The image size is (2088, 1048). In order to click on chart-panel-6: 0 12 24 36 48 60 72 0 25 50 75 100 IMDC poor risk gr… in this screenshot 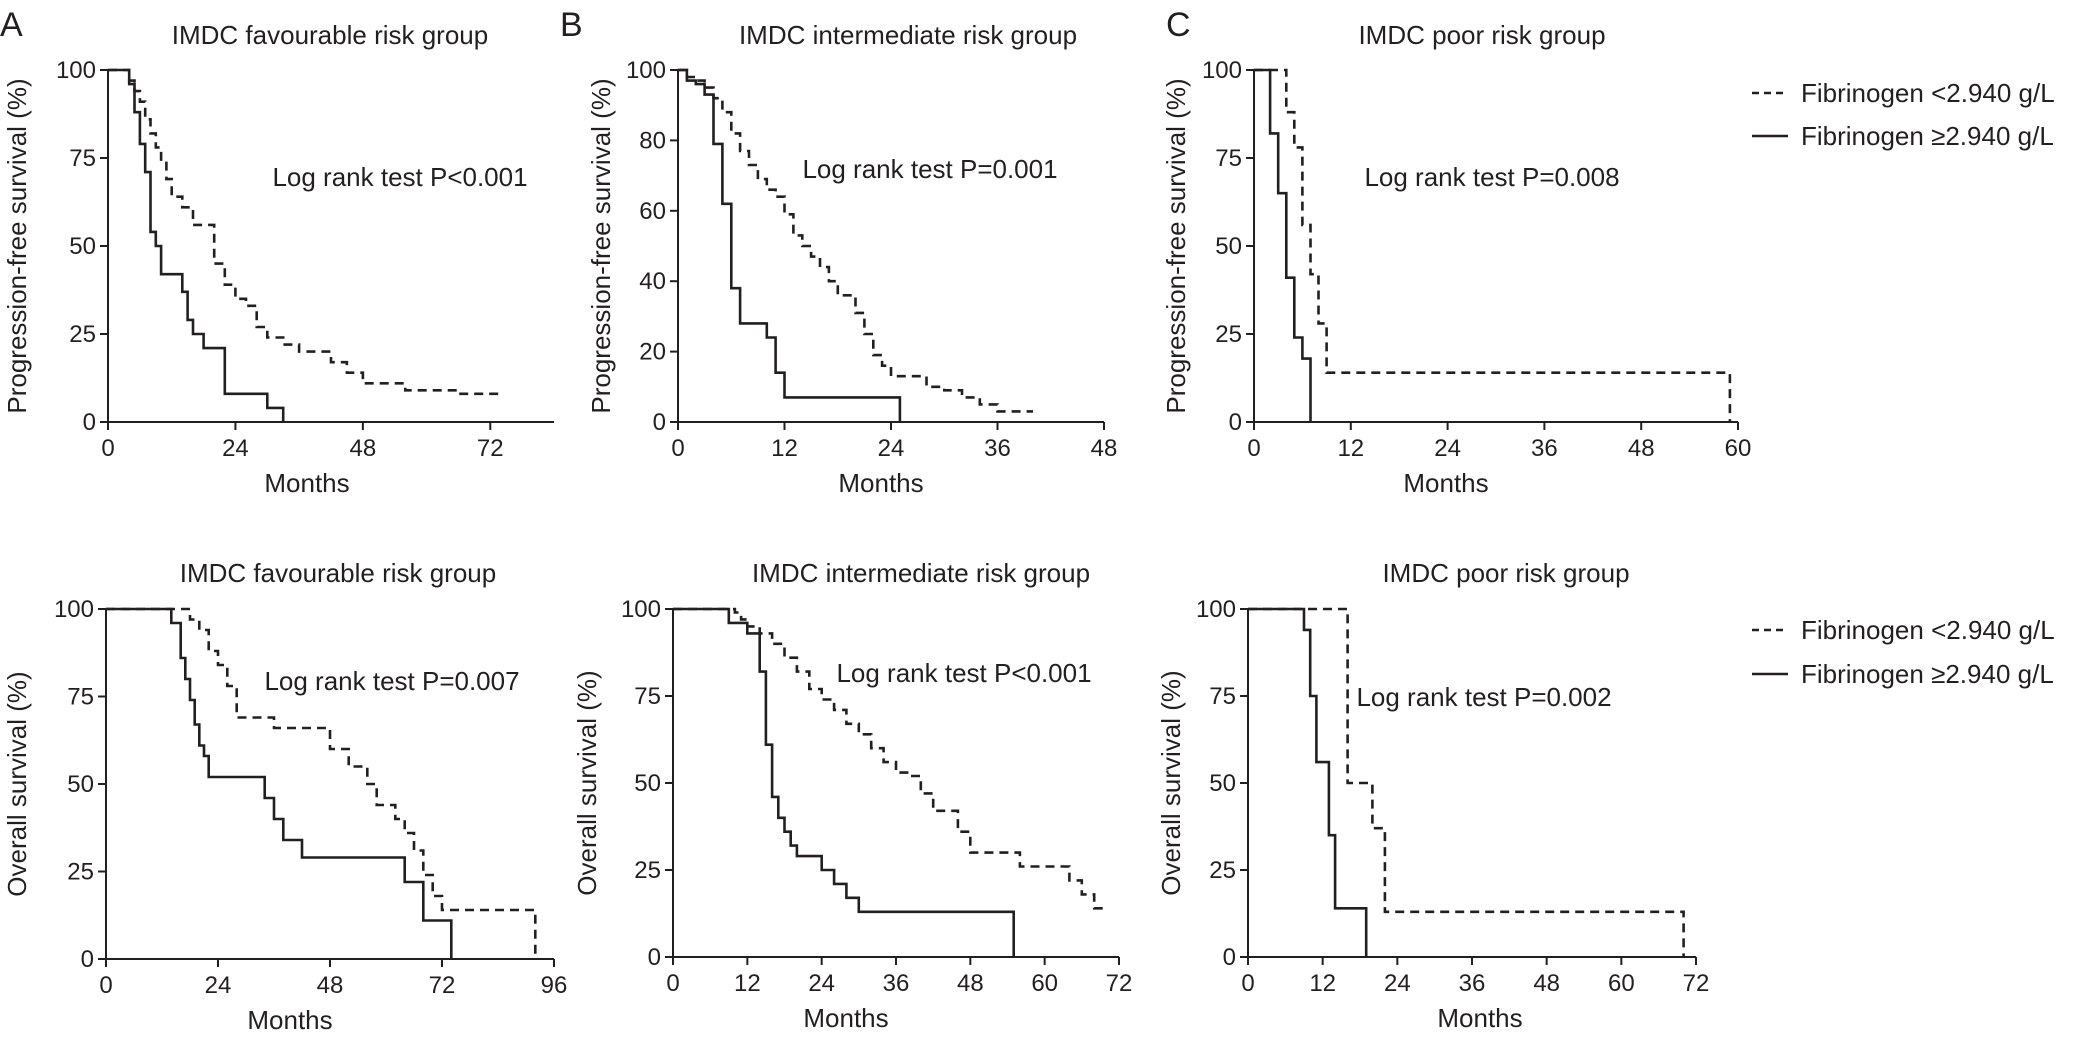, I will do `click(1432, 795)`.